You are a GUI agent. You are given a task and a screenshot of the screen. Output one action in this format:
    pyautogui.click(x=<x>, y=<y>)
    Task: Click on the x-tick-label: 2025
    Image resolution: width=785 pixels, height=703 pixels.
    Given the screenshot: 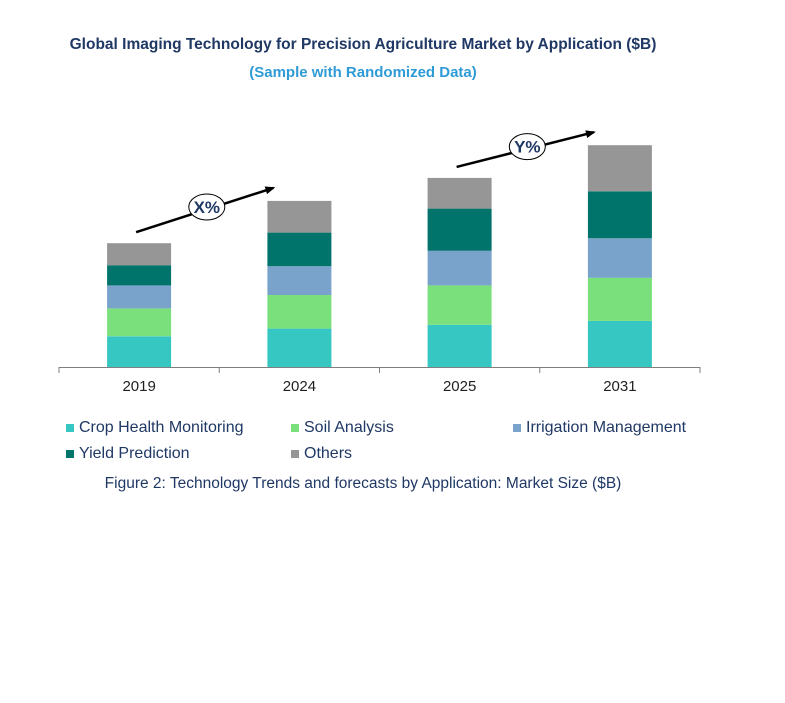 What is the action you would take?
    pyautogui.click(x=459, y=386)
    